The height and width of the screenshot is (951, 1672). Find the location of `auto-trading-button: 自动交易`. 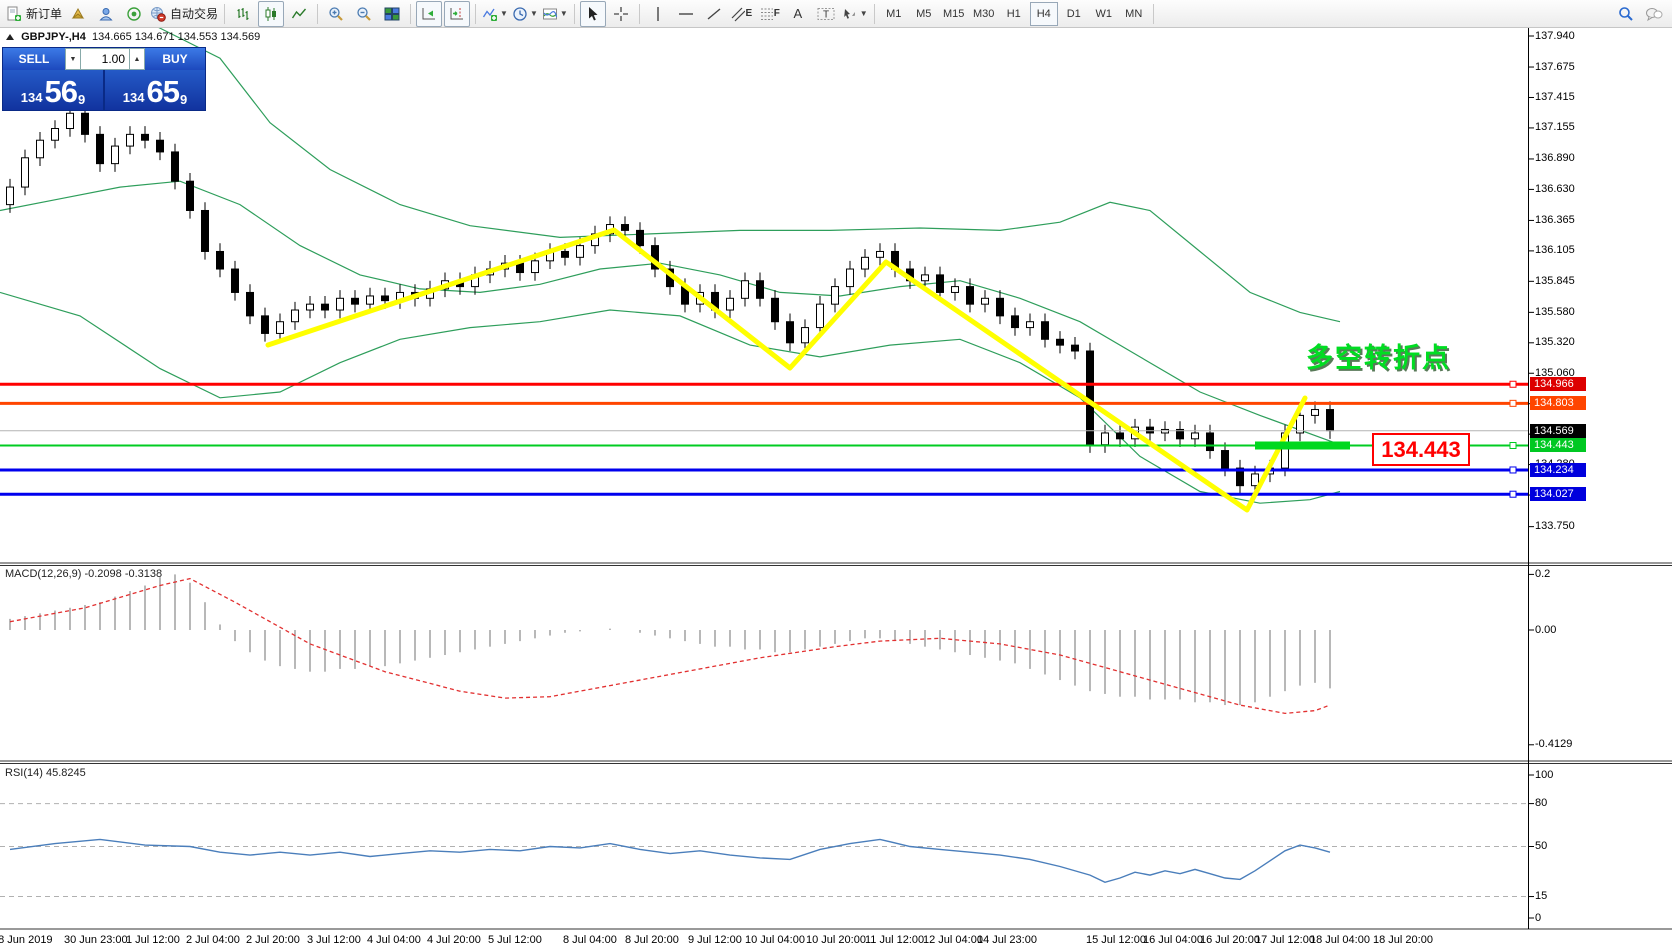

auto-trading-button: 自动交易 is located at coordinates (184, 14).